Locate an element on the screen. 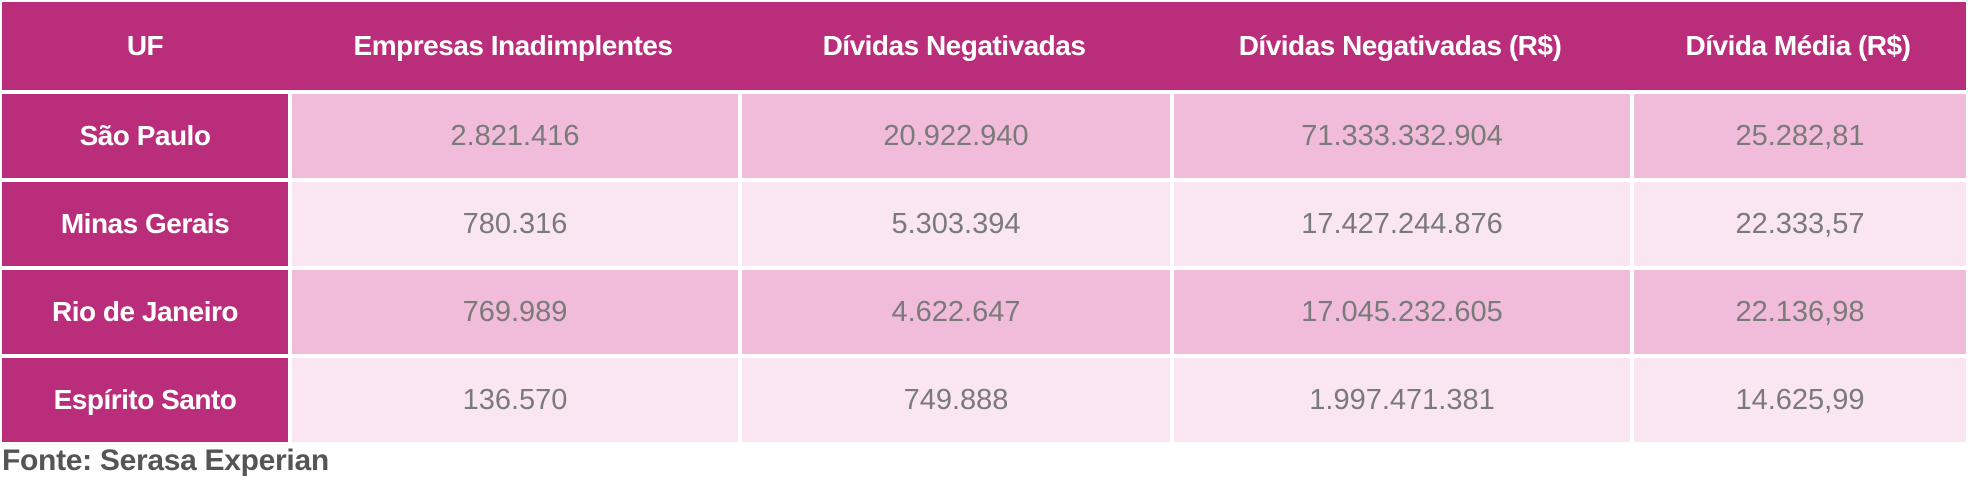 The image size is (1968, 484). divida-media-cell: 25.282,81 is located at coordinates (1800, 136).